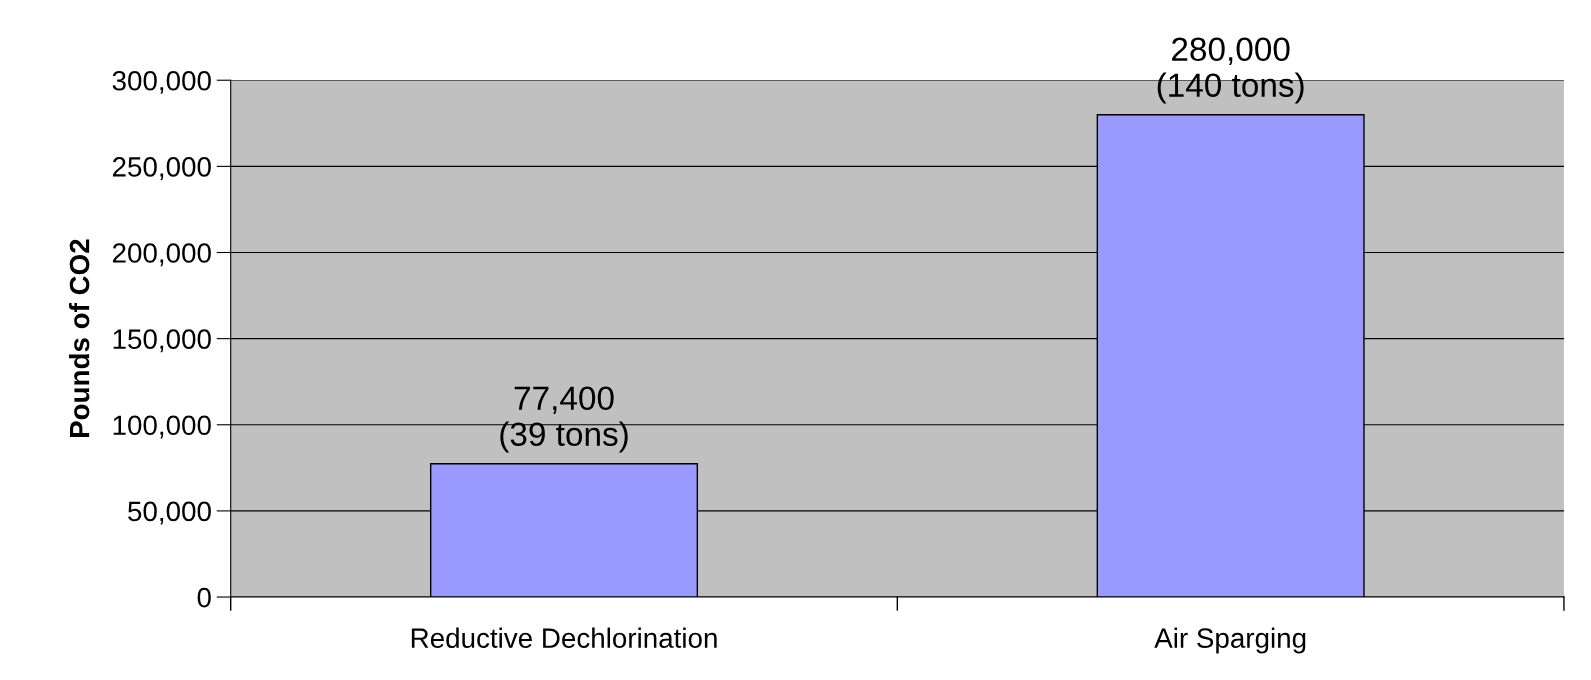 Image resolution: width=1591 pixels, height=680 pixels. What do you see at coordinates (79, 338) in the screenshot?
I see `y-axis-title: Pounds of CO2` at bounding box center [79, 338].